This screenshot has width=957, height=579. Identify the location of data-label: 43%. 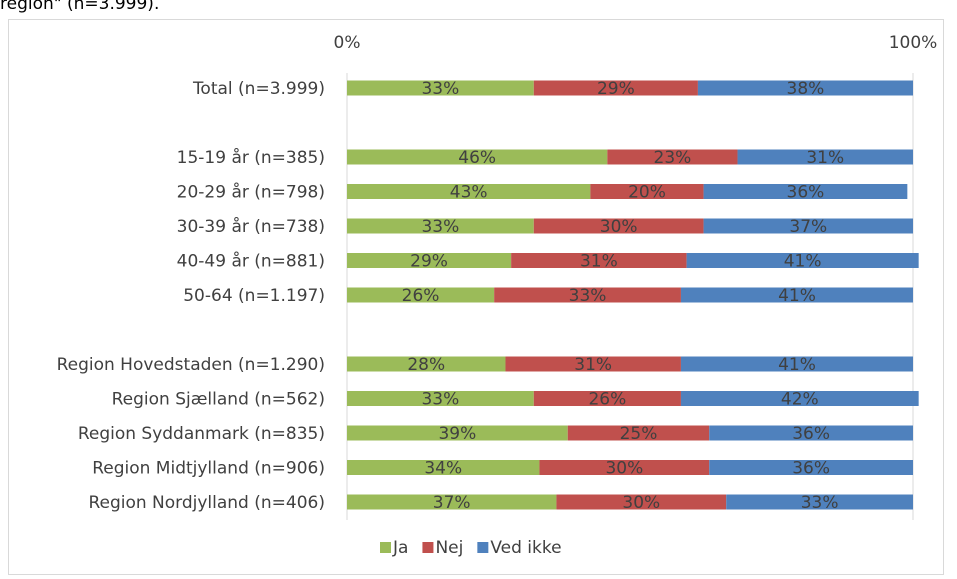
(469, 193).